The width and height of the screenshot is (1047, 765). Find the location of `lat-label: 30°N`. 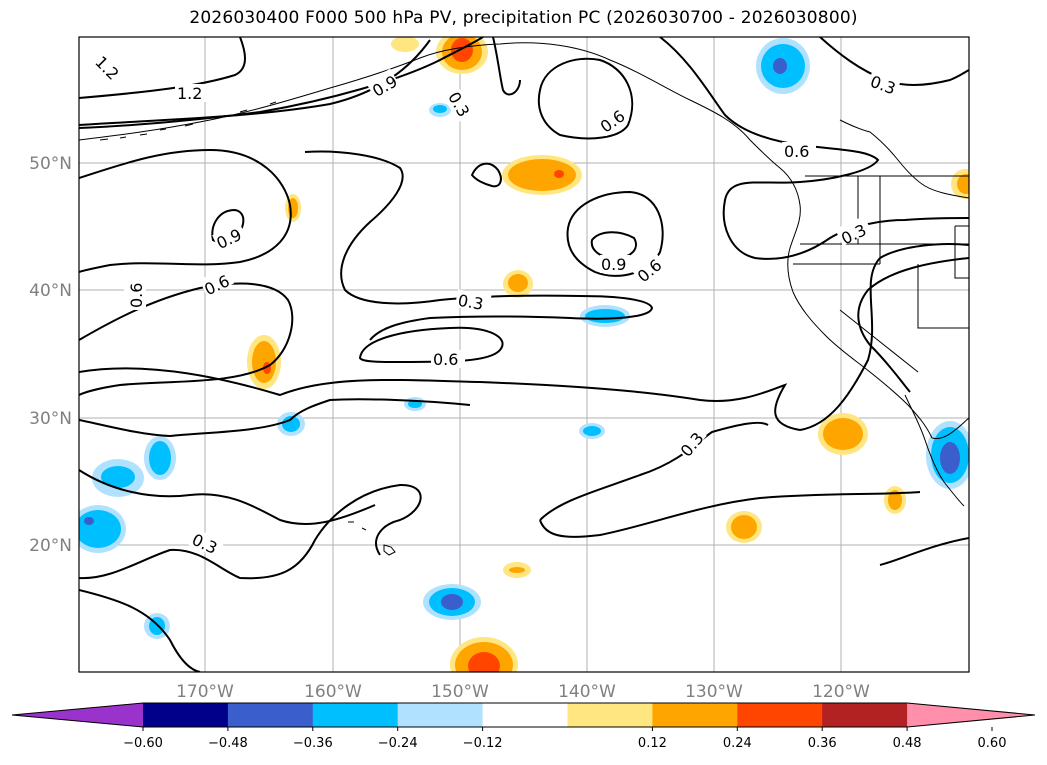

lat-label: 30°N is located at coordinates (50, 419).